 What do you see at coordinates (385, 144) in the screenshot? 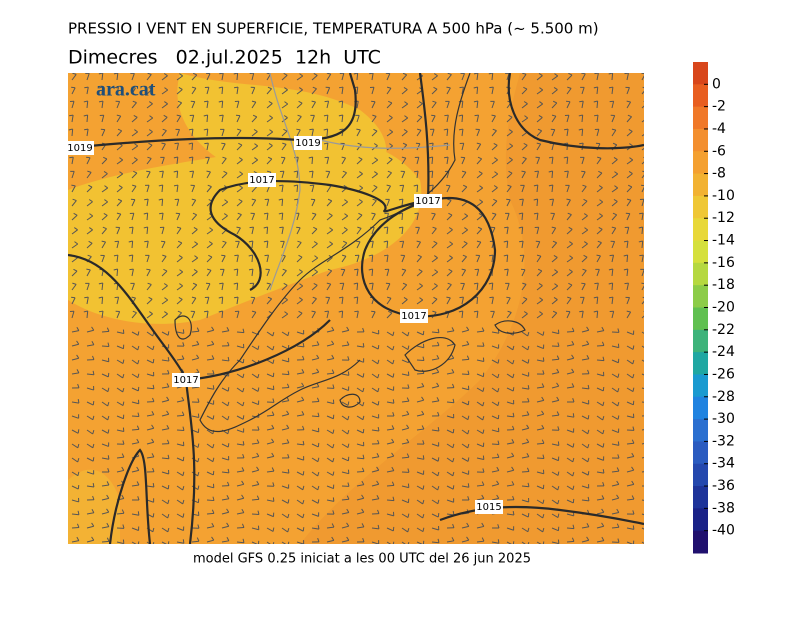
I see `border` at bounding box center [385, 144].